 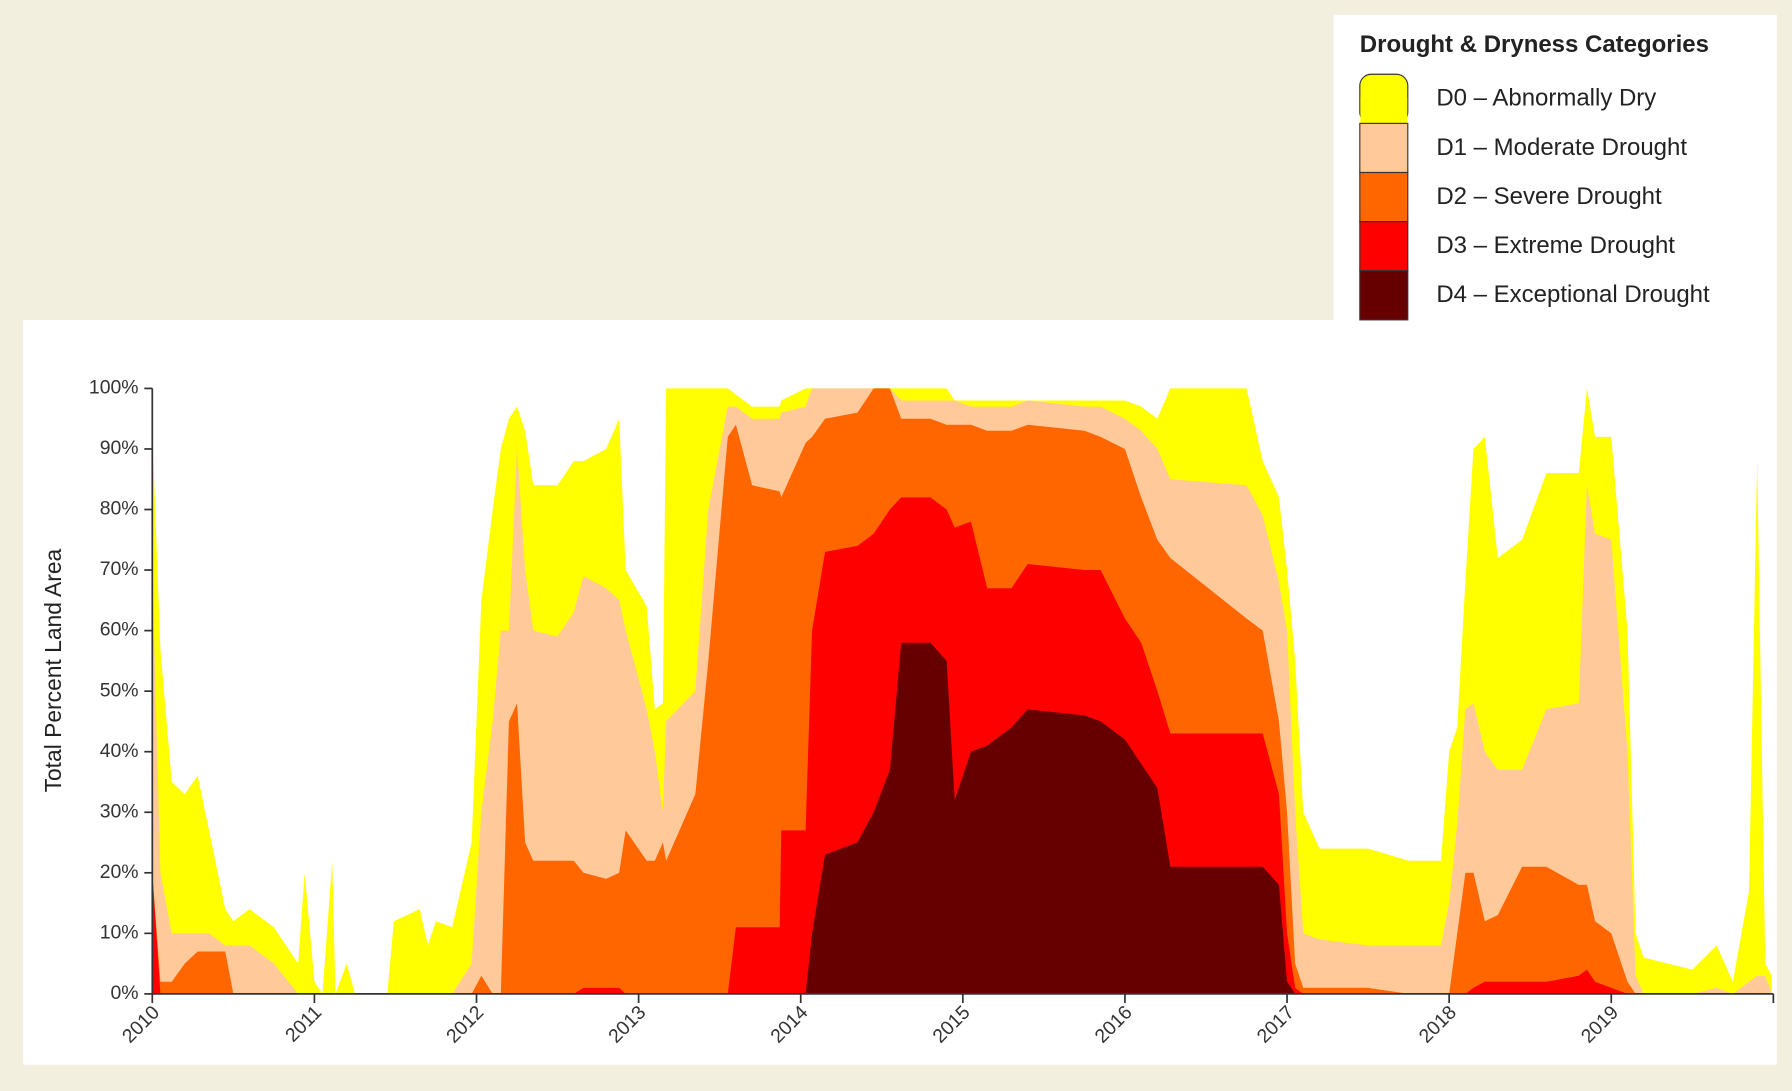 I want to click on legend-title: Drought & Dryness Categories, so click(x=1534, y=44).